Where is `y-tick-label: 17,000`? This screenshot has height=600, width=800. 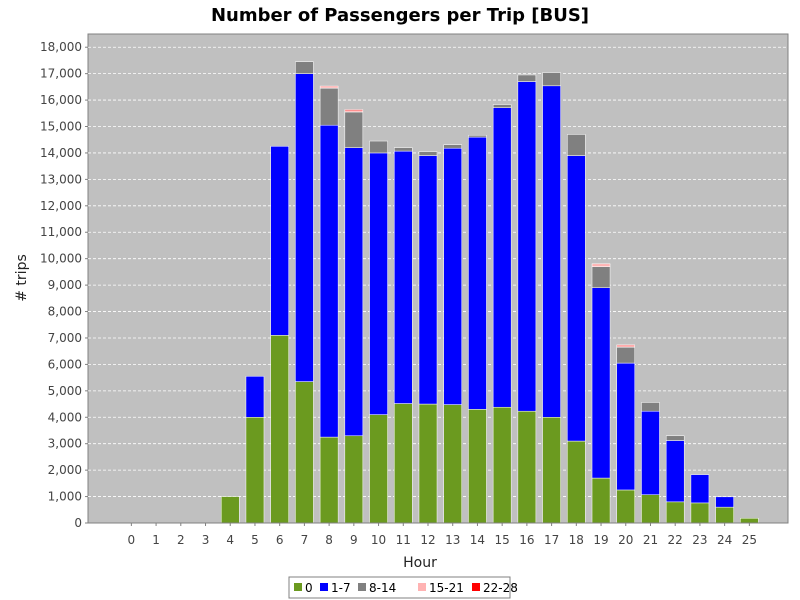
y-tick-label: 17,000 is located at coordinates (61, 74).